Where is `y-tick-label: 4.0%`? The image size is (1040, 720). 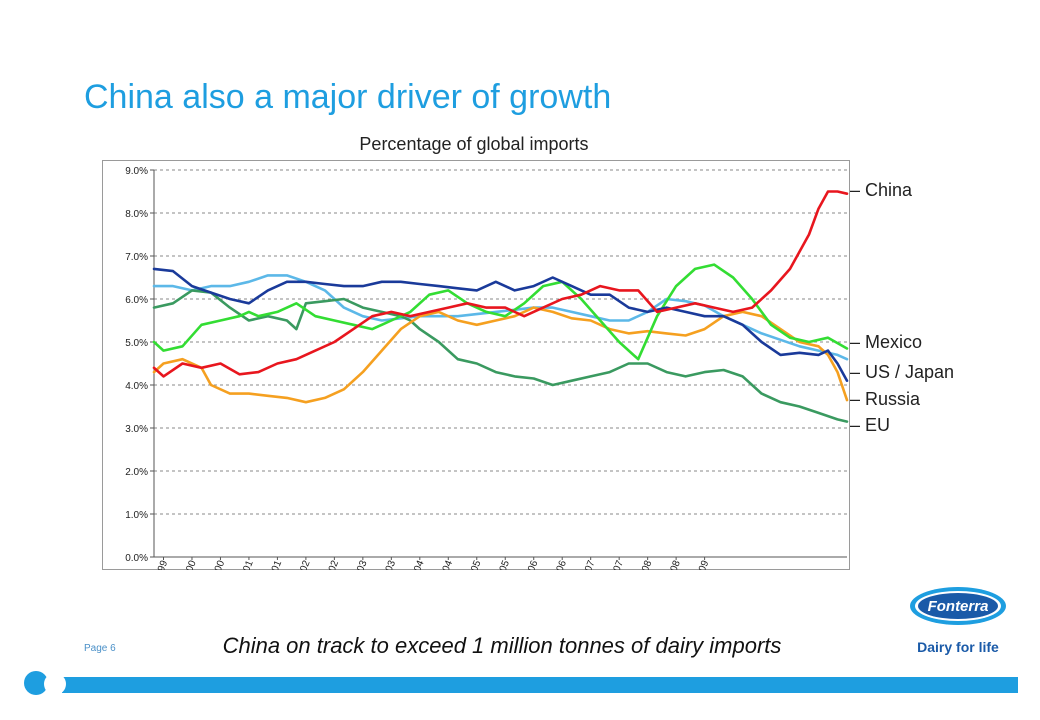
y-tick-label: 4.0% is located at coordinates (136, 386).